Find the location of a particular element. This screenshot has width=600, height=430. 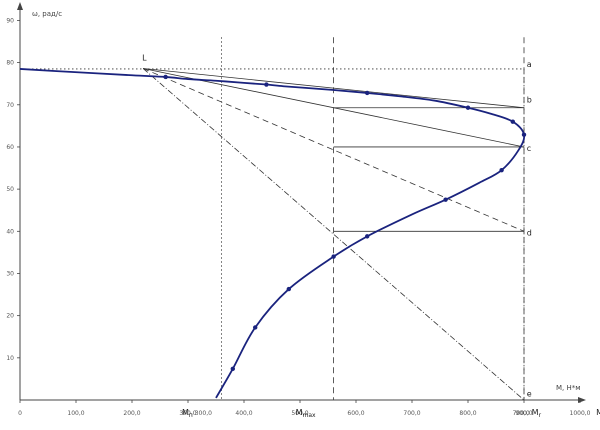

x-axis-title: M, Н*м is located at coordinates (568, 388).